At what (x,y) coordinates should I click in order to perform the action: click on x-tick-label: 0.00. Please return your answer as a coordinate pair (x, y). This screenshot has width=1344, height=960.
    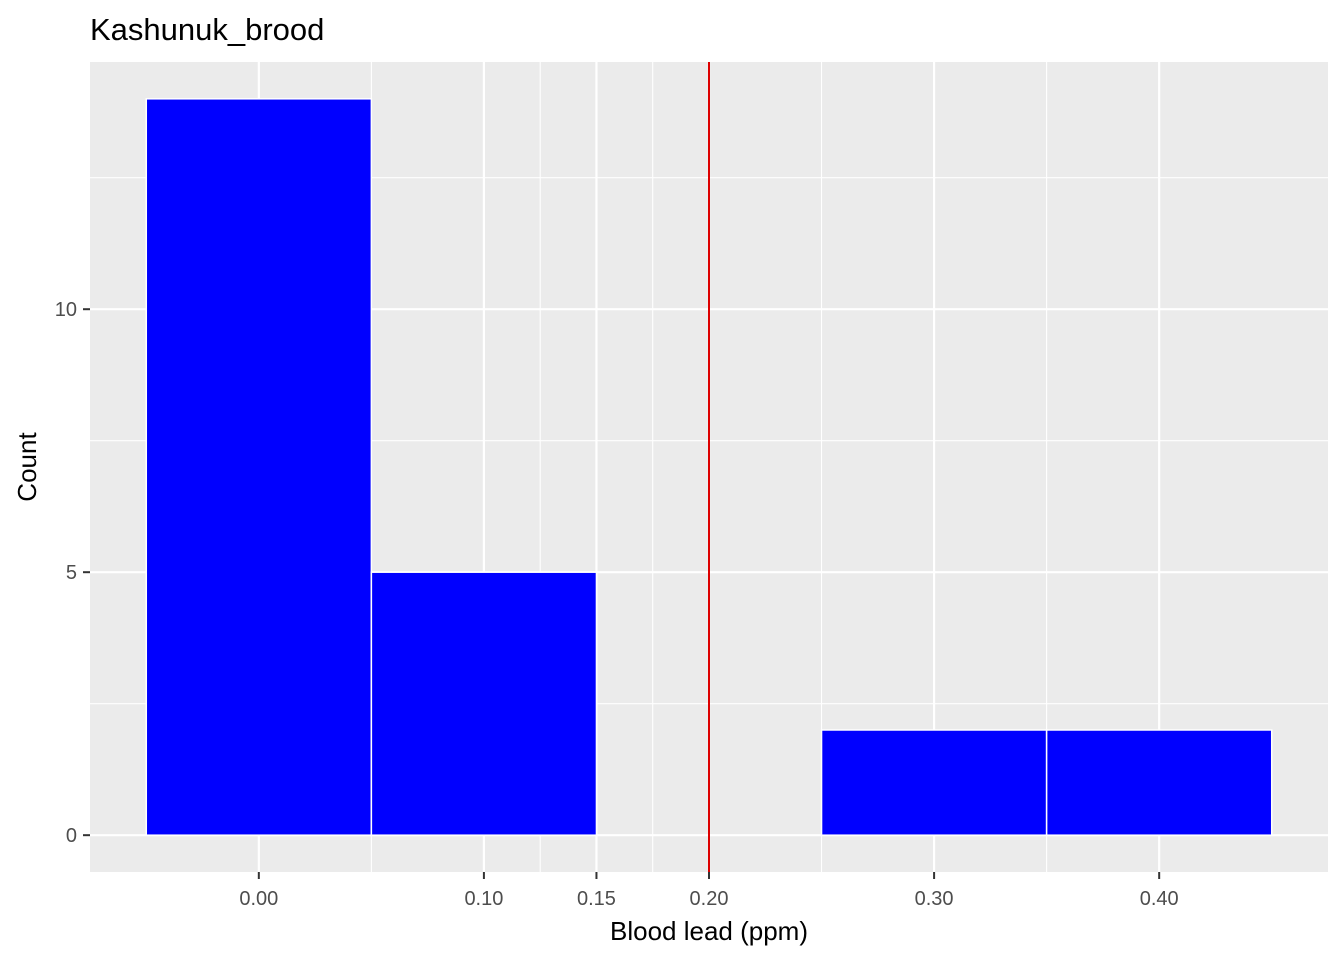
    Looking at the image, I should click on (258, 899).